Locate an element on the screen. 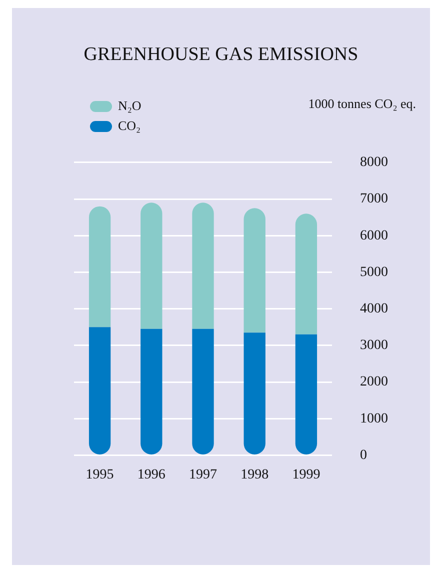 The height and width of the screenshot is (572, 434). y-tick-label: 7000 is located at coordinates (374, 199).